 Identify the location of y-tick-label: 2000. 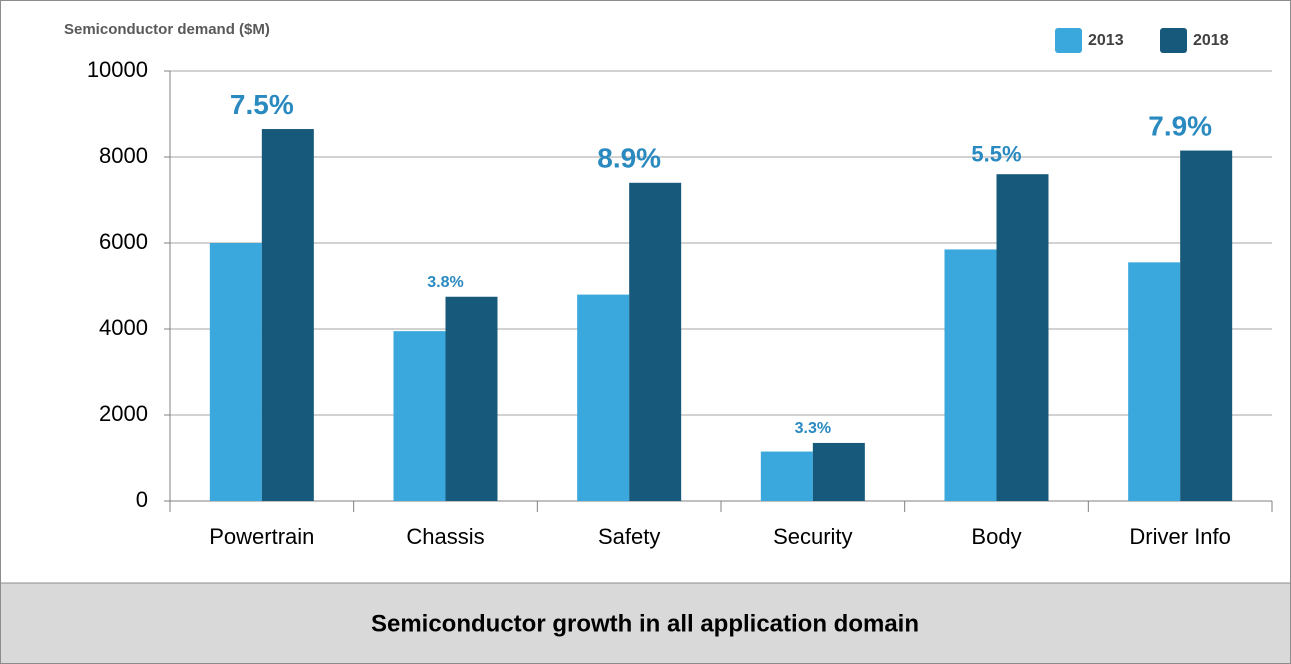
(123, 413).